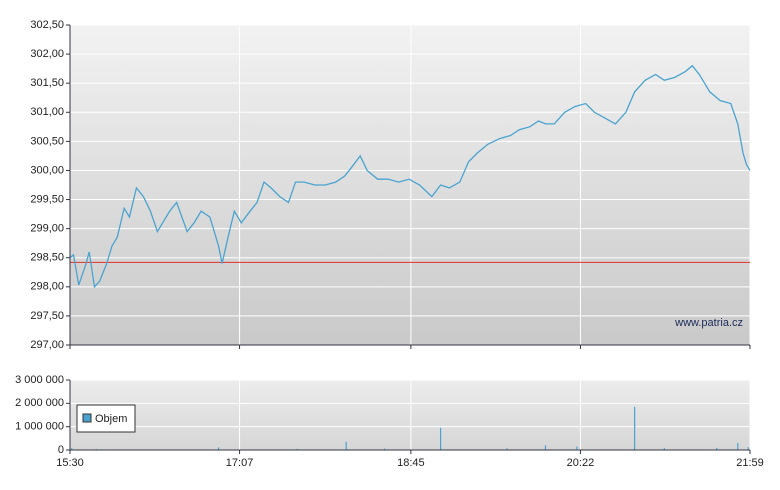  Describe the element at coordinates (47, 54) in the screenshot. I see `y-tick-label: 302,00` at that location.